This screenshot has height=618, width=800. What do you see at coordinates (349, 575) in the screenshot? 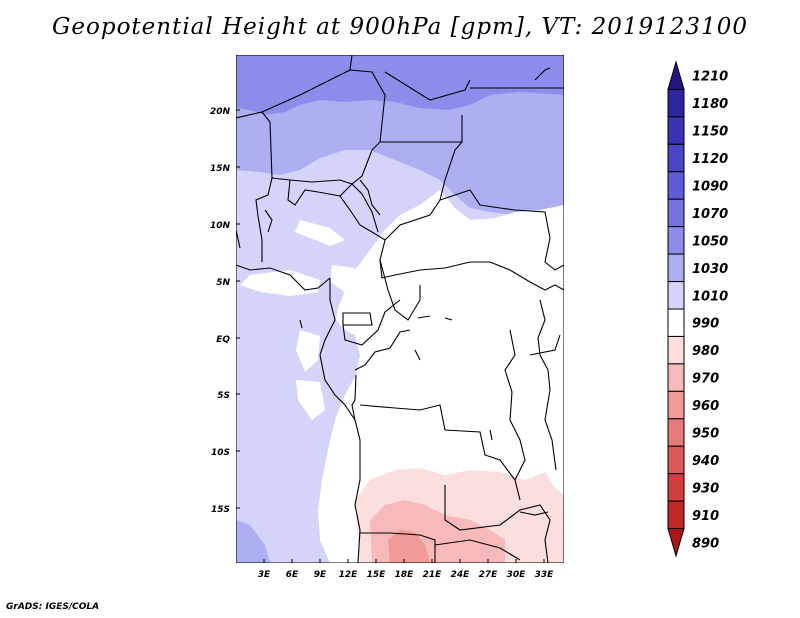
I see `lon-label: 12E` at bounding box center [349, 575].